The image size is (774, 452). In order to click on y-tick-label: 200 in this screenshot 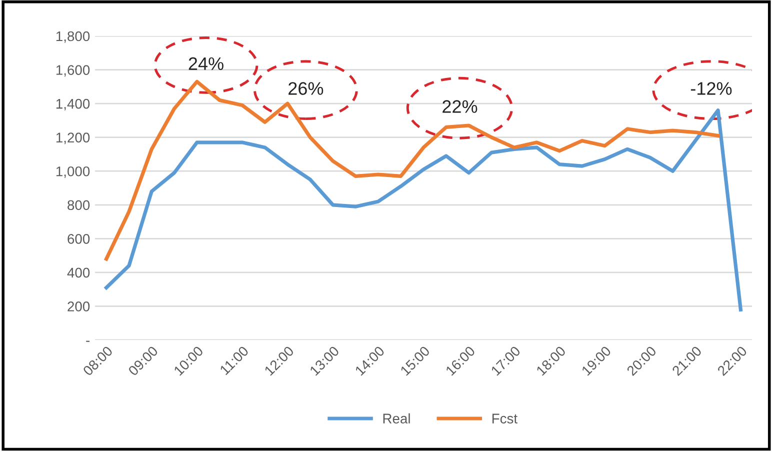, I will do `click(79, 307)`.